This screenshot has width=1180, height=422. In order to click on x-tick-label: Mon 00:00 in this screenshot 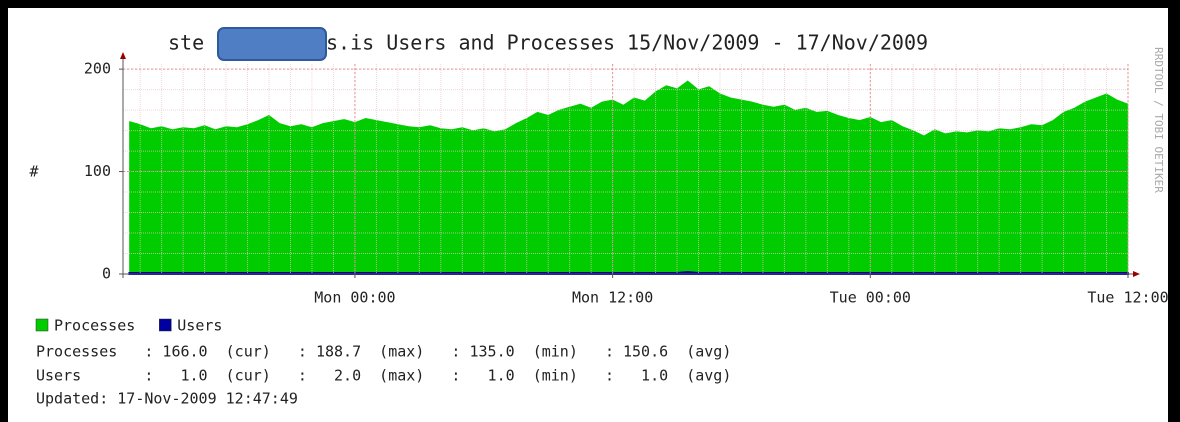, I will do `click(354, 298)`.